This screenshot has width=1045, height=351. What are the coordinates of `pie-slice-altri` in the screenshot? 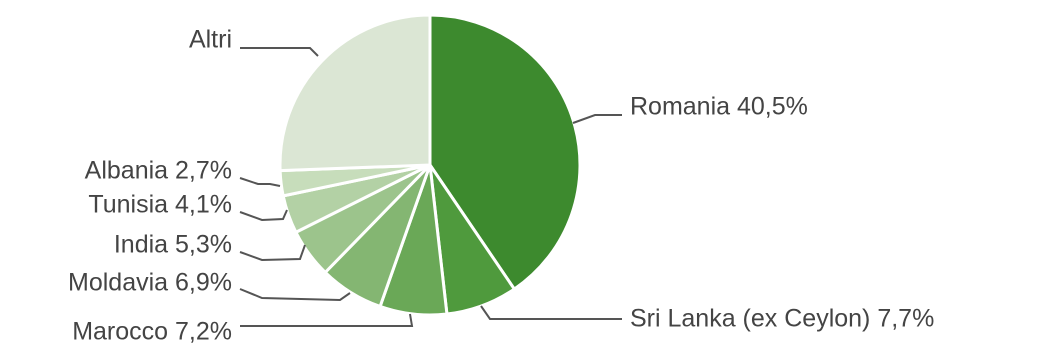 It's located at (355, 93).